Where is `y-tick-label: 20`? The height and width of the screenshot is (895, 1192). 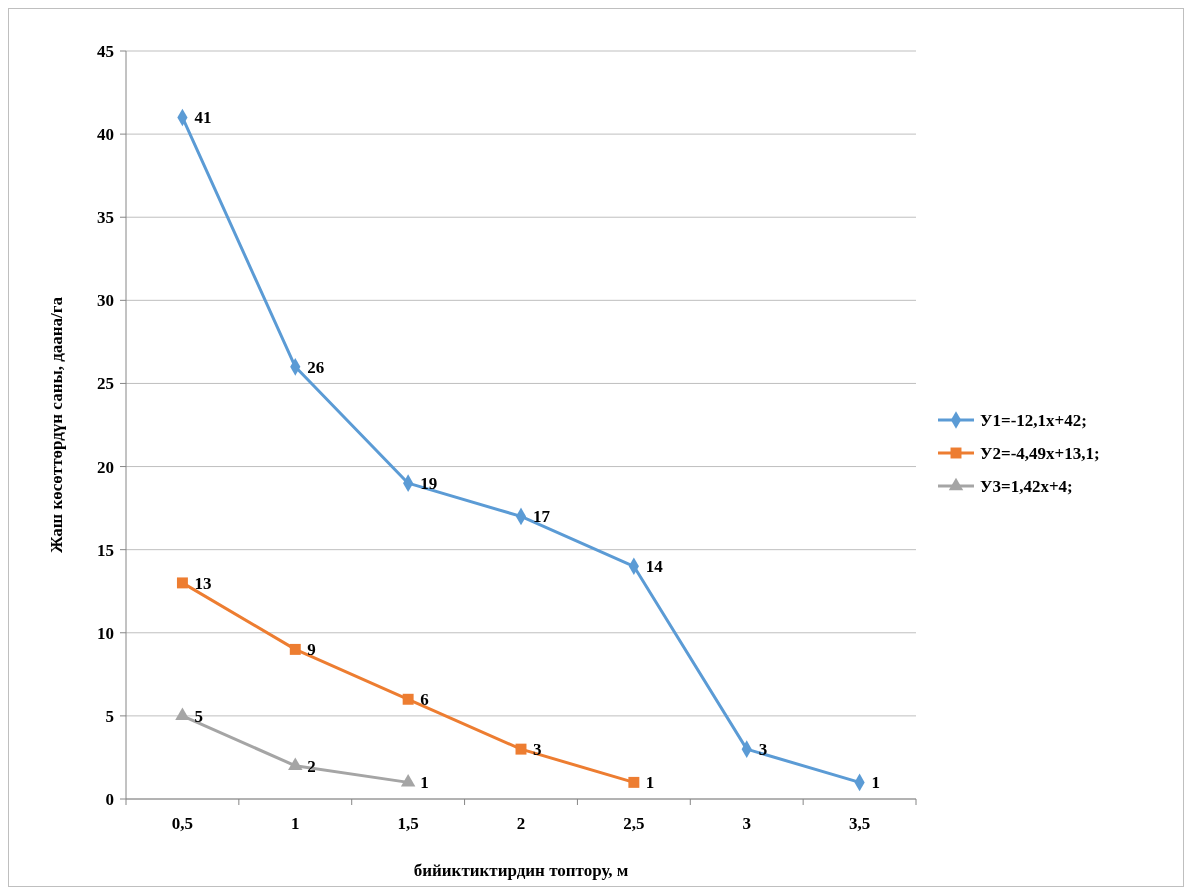
y-tick-label: 20 is located at coordinates (105, 467).